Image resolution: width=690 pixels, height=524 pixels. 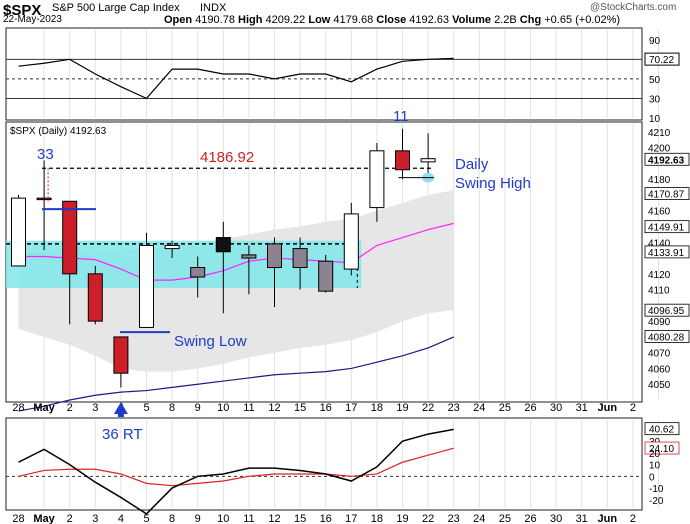 What do you see at coordinates (58, 131) in the screenshot?
I see `price-legend: $SPX (Daily) 4192.63` at bounding box center [58, 131].